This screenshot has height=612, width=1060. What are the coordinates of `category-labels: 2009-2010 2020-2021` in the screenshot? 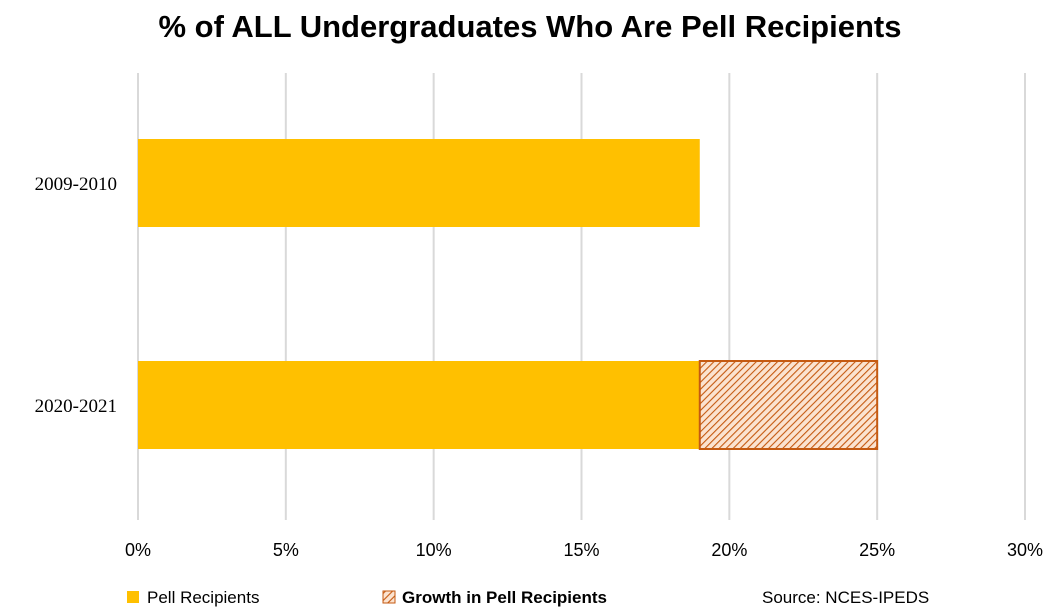 It's located at (76, 295).